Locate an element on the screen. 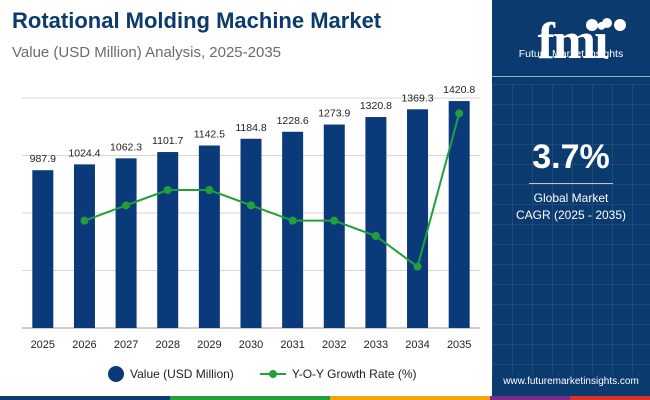  bar-2031 is located at coordinates (293, 229).